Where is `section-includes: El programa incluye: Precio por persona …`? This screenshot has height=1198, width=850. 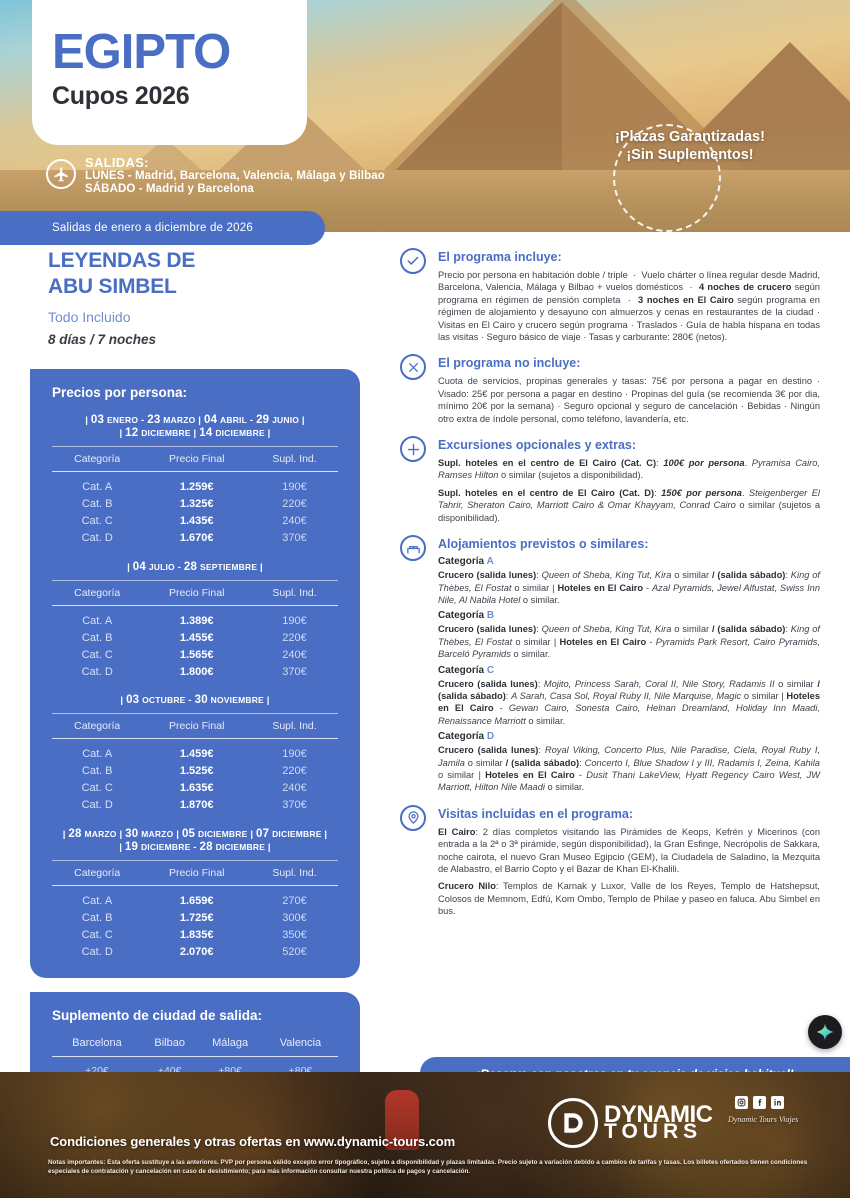
section-includes: El programa incluye: Precio por persona … is located at coordinates (610, 295).